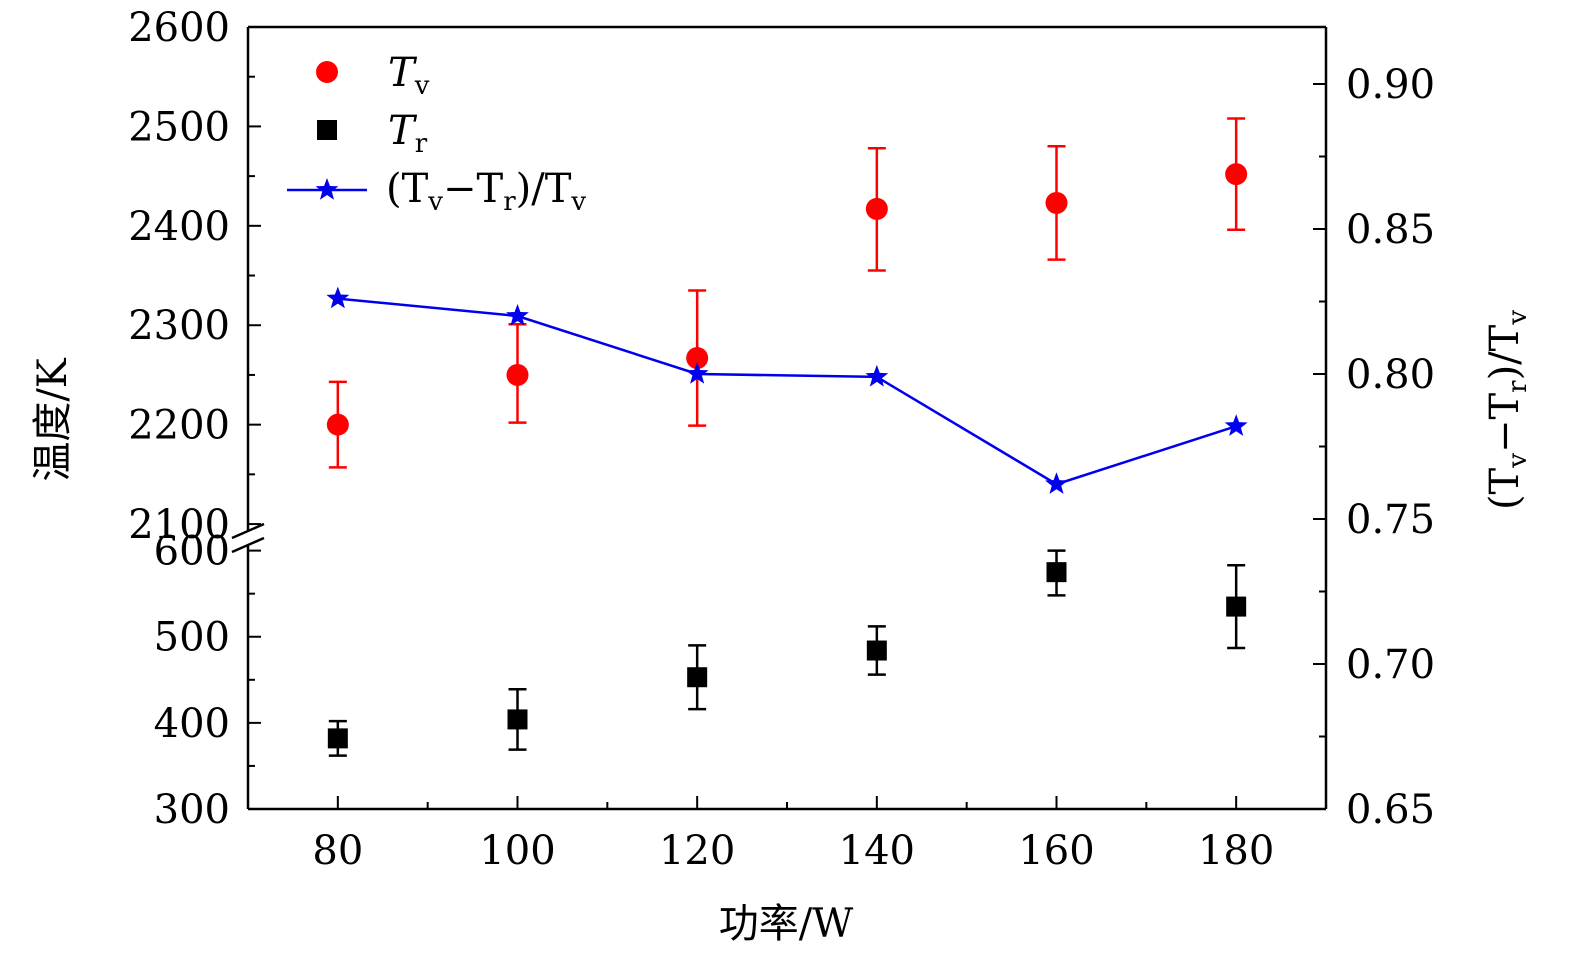 Image resolution: width=1575 pixels, height=965 pixels. I want to click on y-left-tick-label: 500, so click(192, 638).